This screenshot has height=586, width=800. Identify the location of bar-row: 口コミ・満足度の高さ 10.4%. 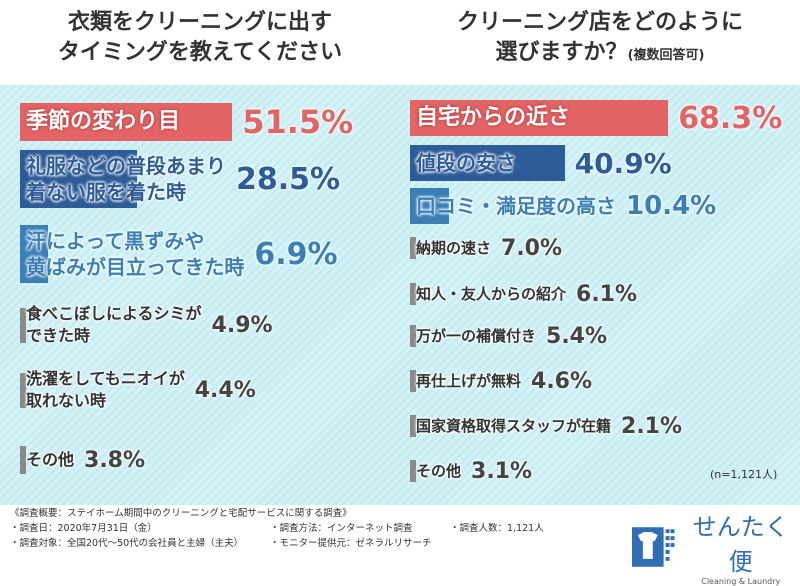
(563, 206).